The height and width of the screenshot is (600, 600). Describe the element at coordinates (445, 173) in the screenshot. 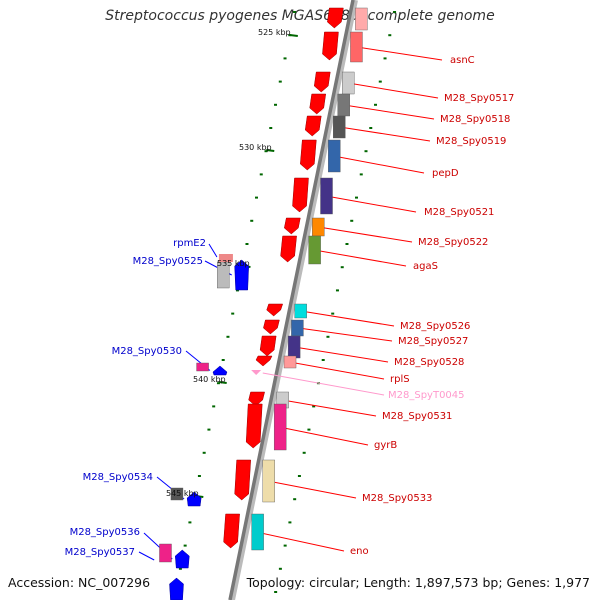

I see `gene-label-pepD: pepD` at that location.